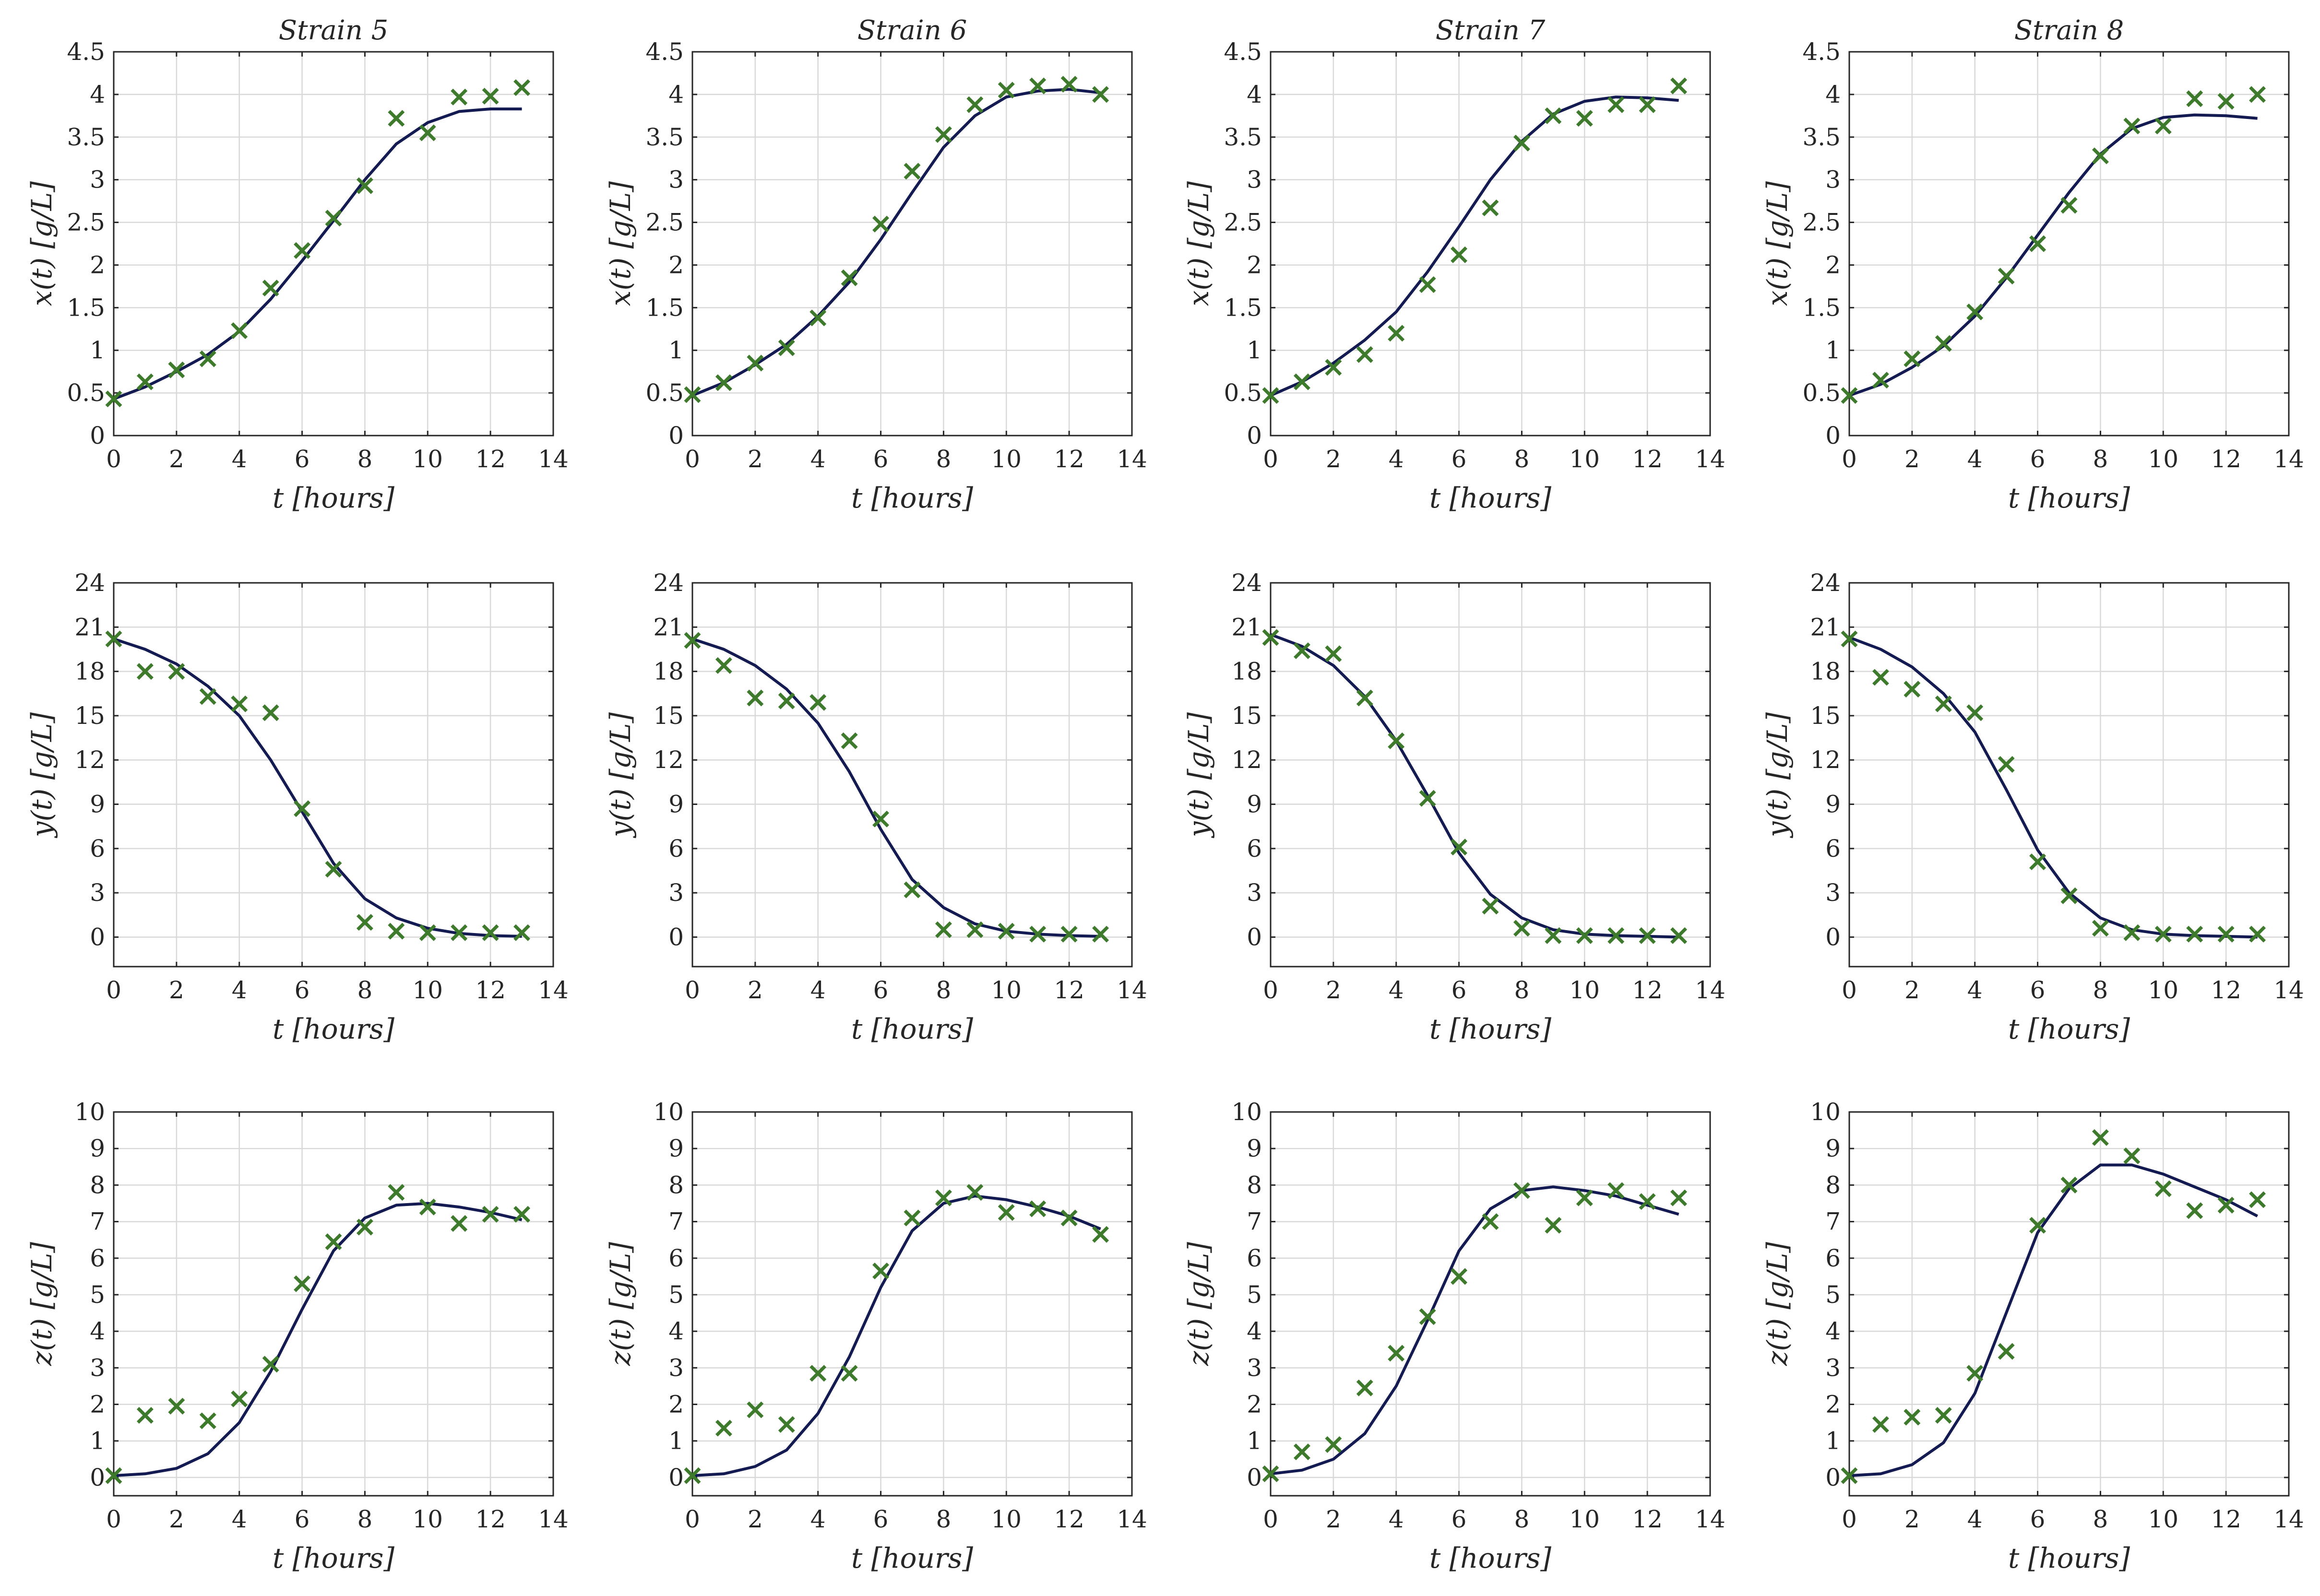 The image size is (2320, 1596). What do you see at coordinates (1821, 308) in the screenshot?
I see `y-tick-label: 1.5` at bounding box center [1821, 308].